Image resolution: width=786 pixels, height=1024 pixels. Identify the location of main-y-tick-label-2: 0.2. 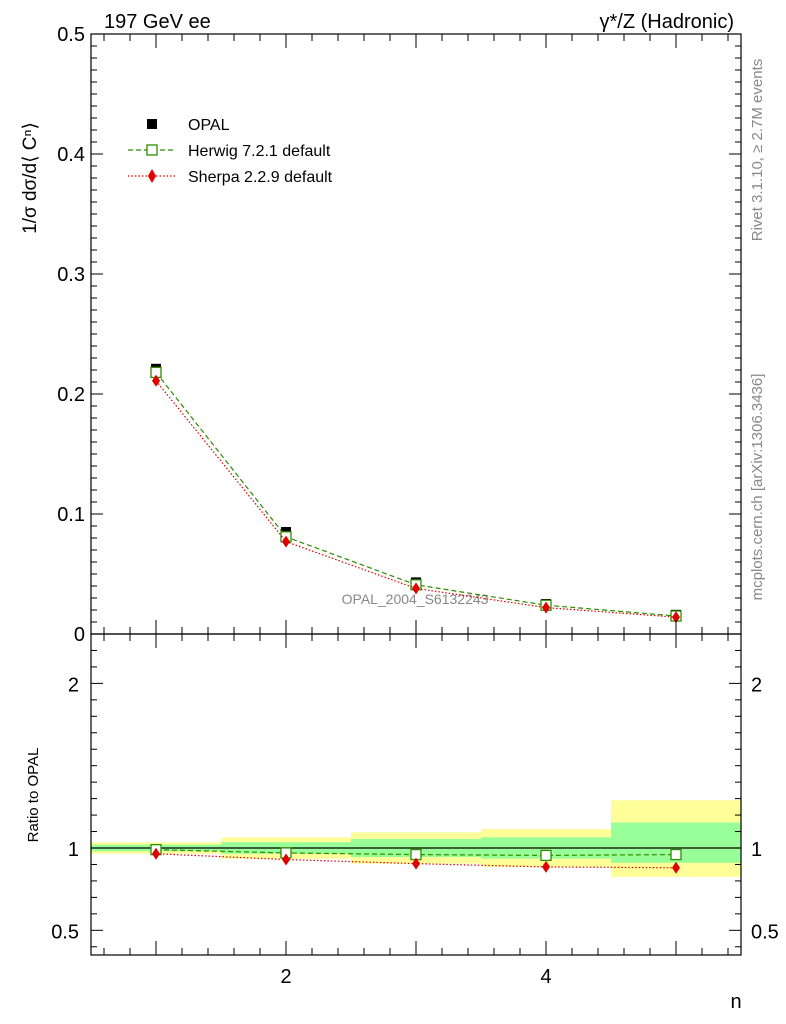
(71, 395).